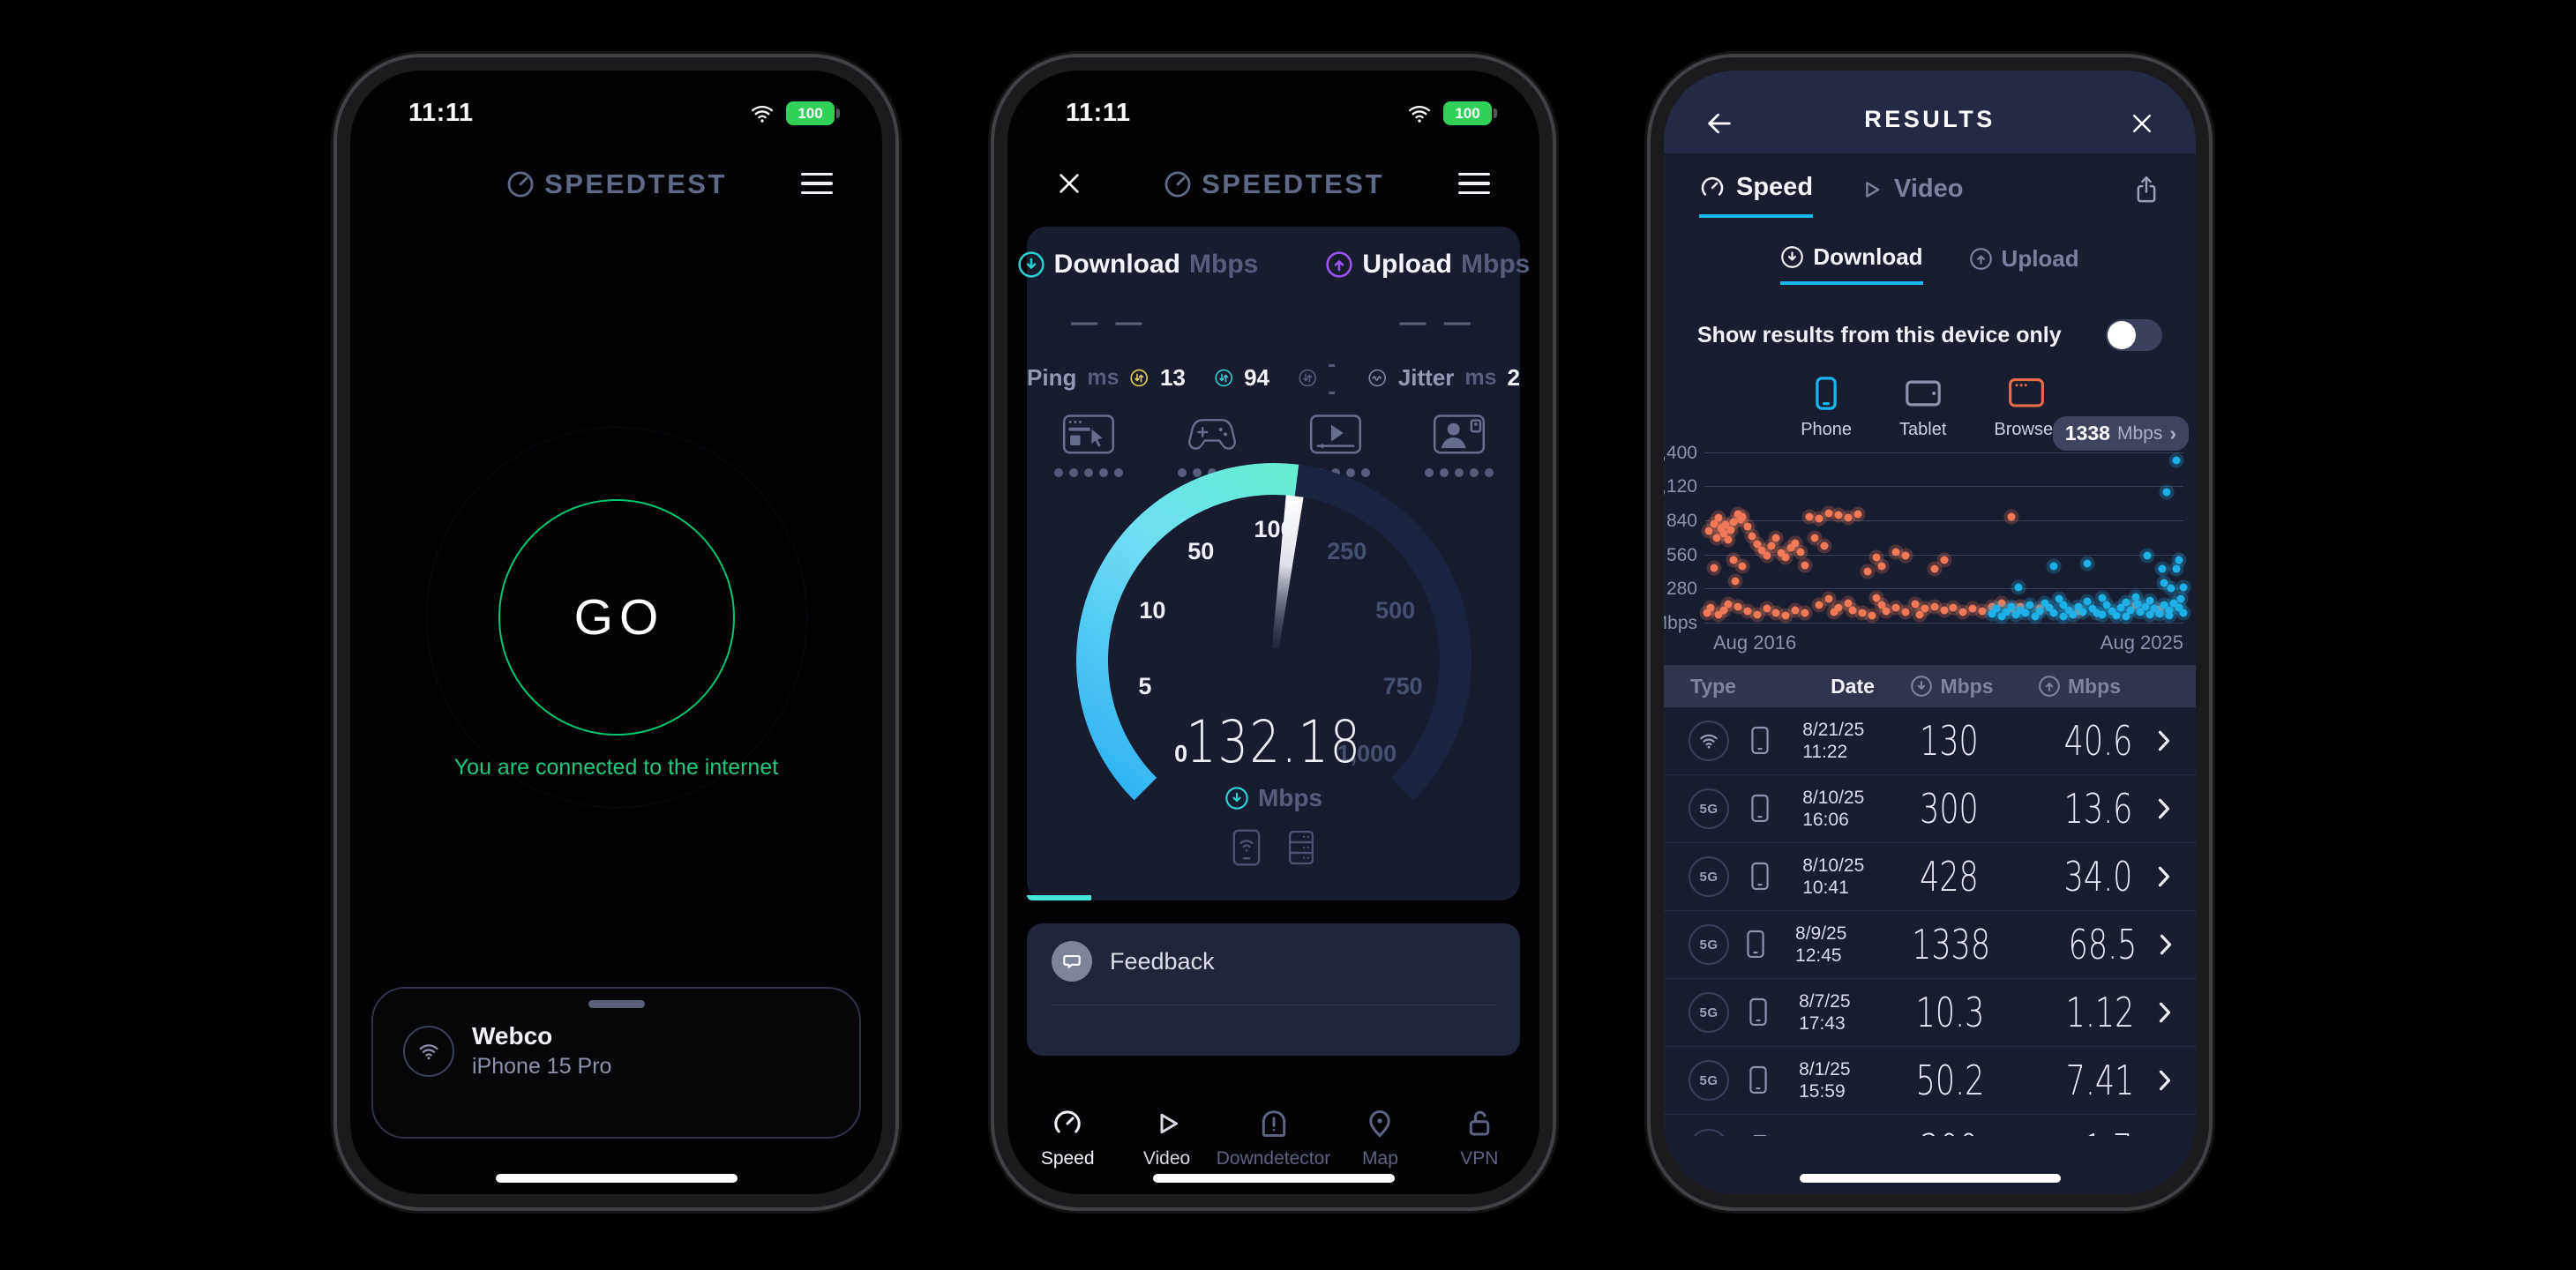  What do you see at coordinates (1851, 264) in the screenshot?
I see `subtab-download: Download` at bounding box center [1851, 264].